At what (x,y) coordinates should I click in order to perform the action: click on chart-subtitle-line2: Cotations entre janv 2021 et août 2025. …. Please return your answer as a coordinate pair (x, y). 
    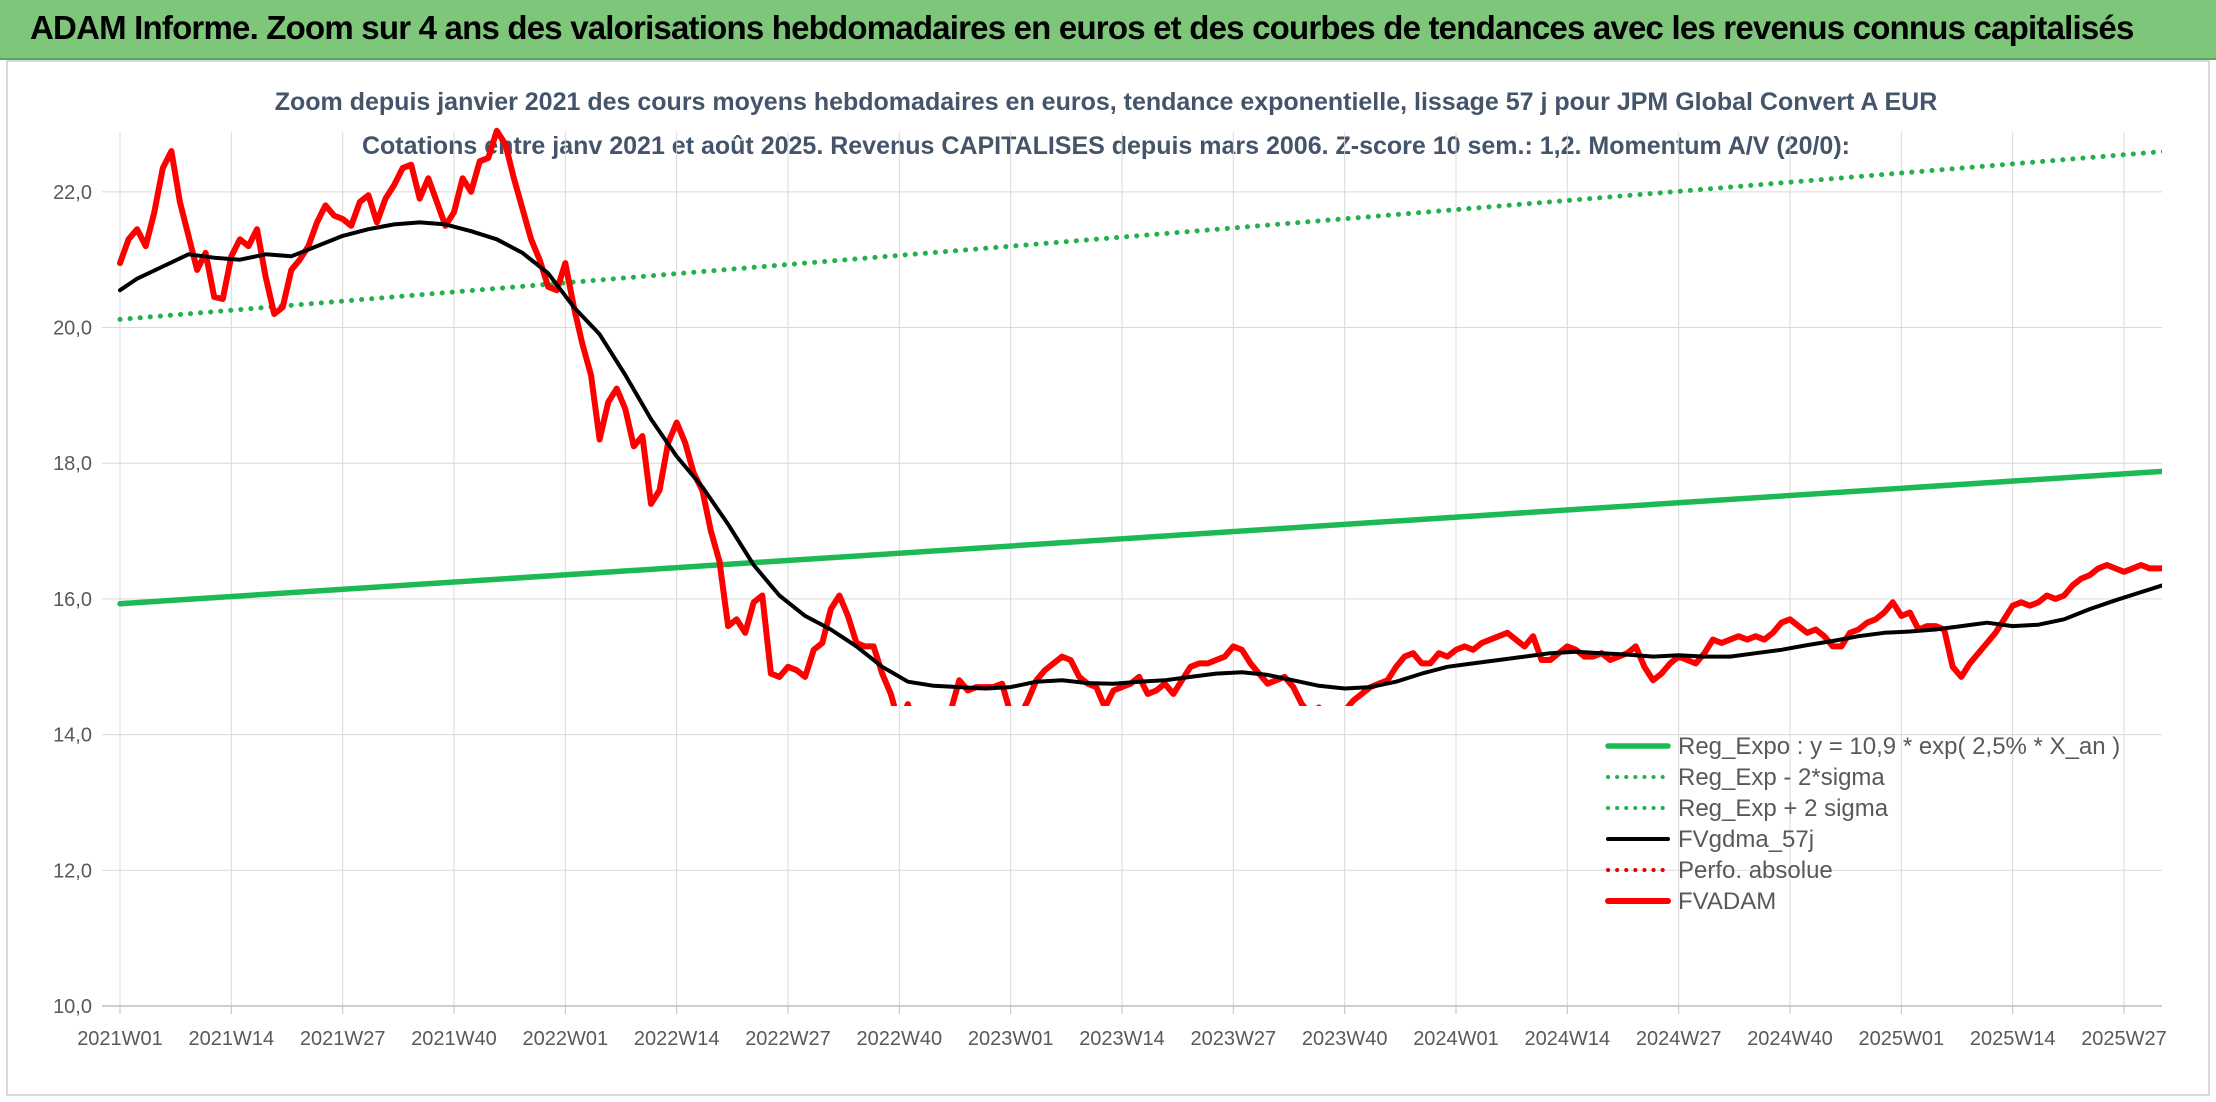
    Looking at the image, I should click on (1106, 146).